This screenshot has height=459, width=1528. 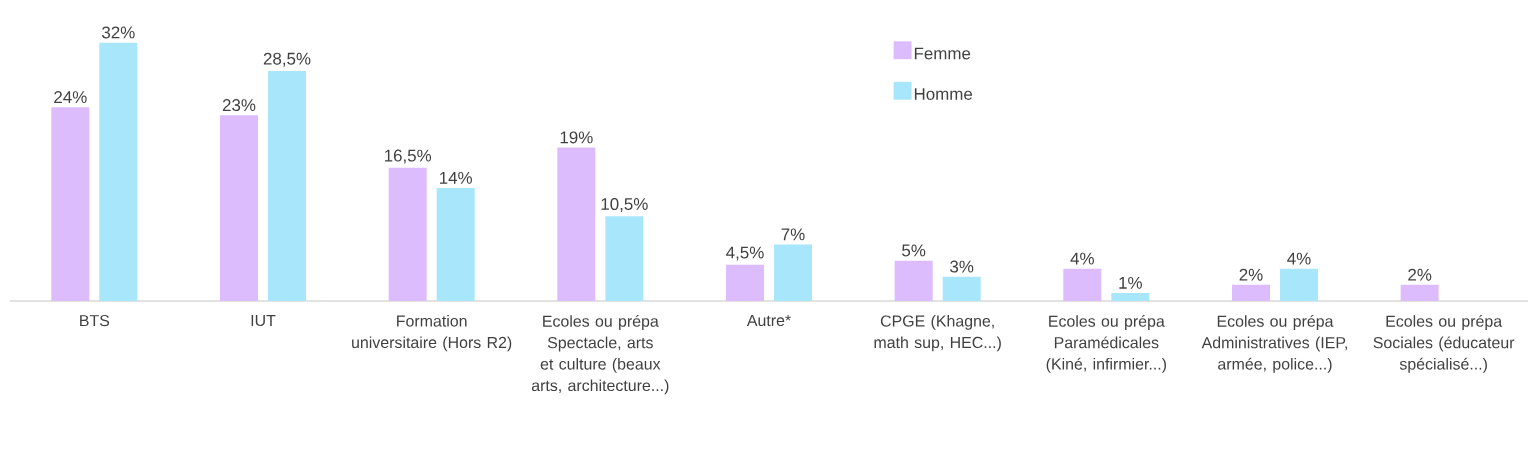 I want to click on data-label: 16,5%, so click(x=408, y=156).